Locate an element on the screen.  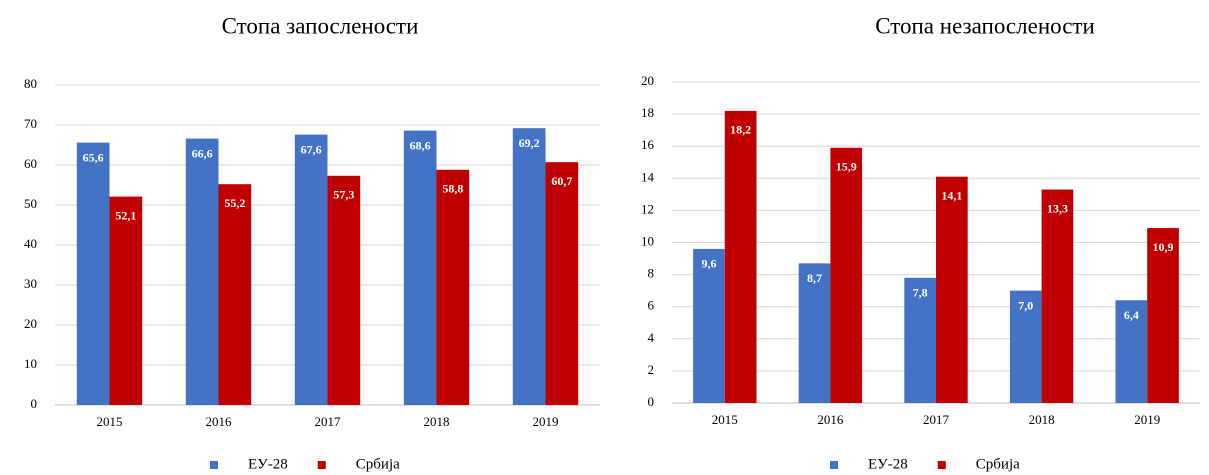
value-label: 14,1 is located at coordinates (951, 195).